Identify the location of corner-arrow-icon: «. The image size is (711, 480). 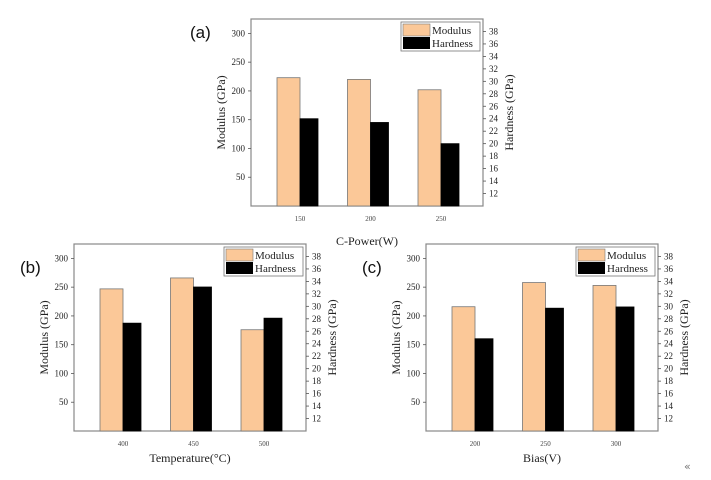
(687, 466).